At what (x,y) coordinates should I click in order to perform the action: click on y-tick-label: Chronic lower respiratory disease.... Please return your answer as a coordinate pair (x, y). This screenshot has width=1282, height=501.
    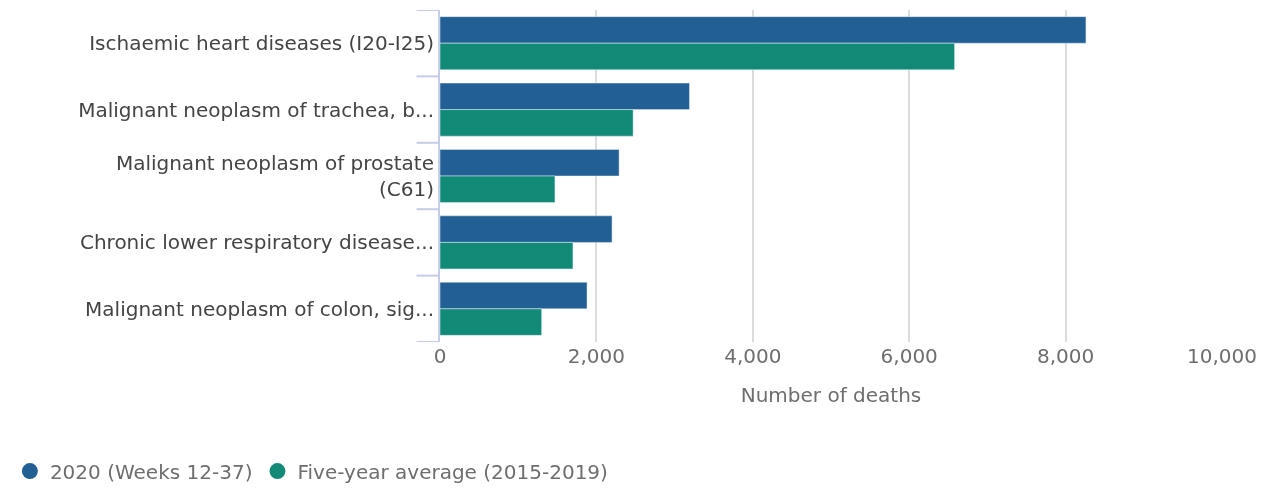
    Looking at the image, I should click on (256, 242).